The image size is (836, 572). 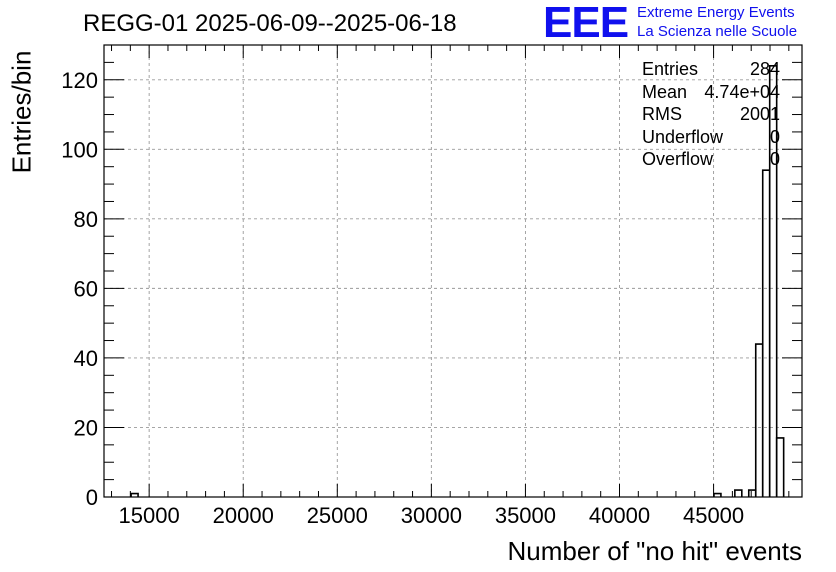 I want to click on x-tick-label: 25000, so click(x=337, y=515).